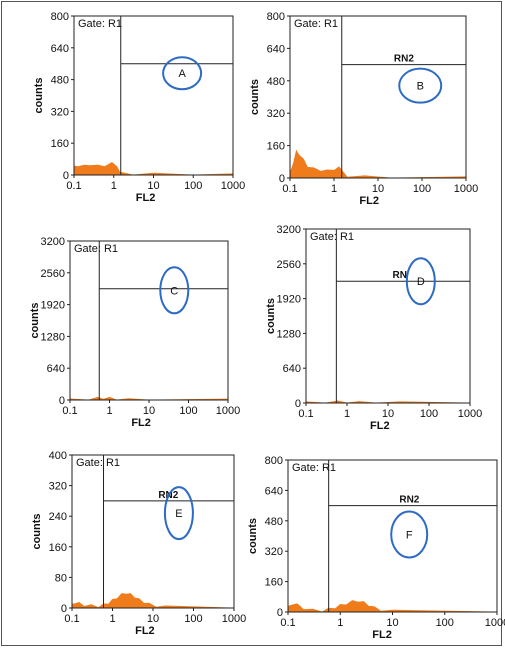  What do you see at coordinates (280, 613) in the screenshot?
I see `panel-f-y-tick-label: 0` at bounding box center [280, 613].